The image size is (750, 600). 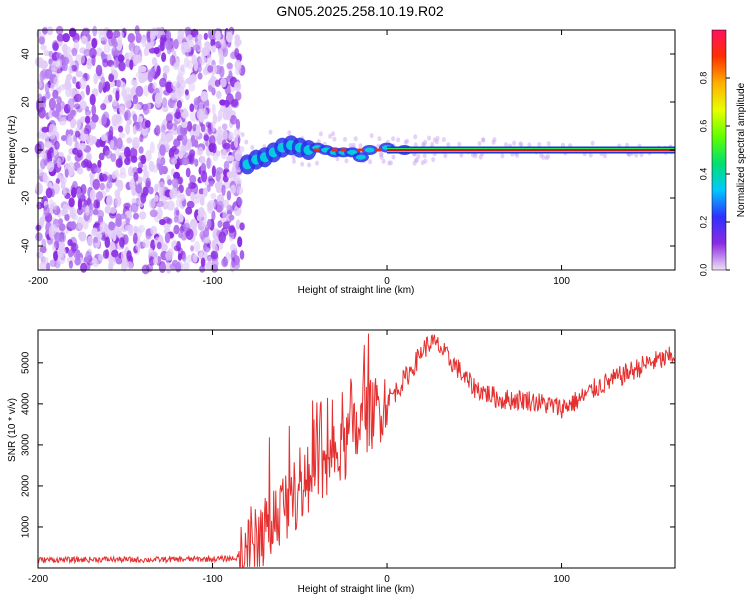 I want to click on y-tick-label: 4000, so click(x=26, y=403).